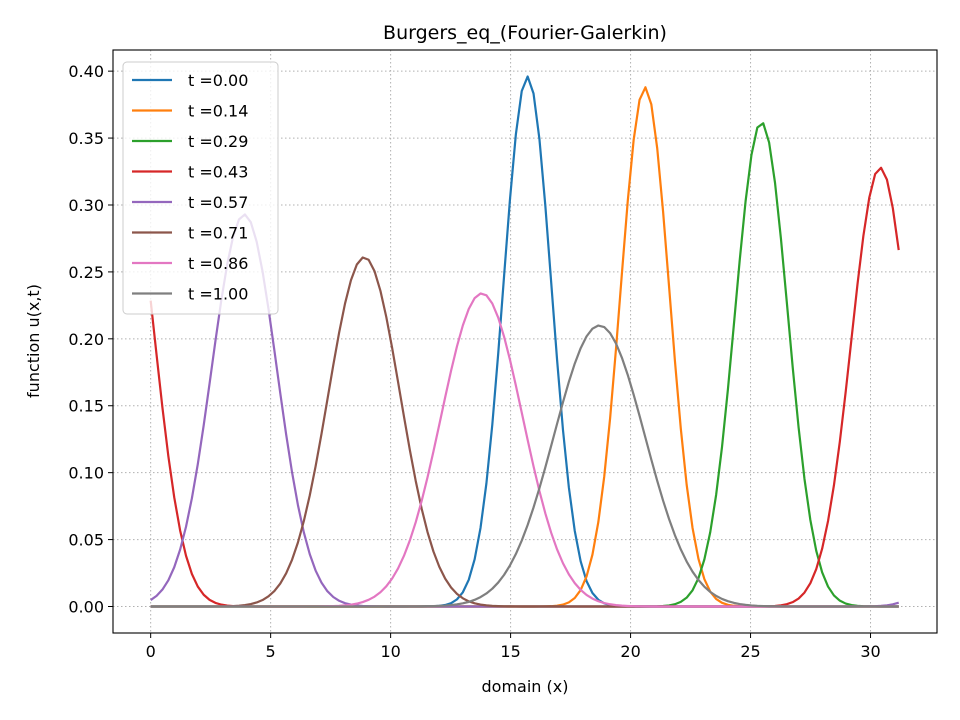 The width and height of the screenshot is (960, 720). I want to click on x-tick-label: 30, so click(870, 651).